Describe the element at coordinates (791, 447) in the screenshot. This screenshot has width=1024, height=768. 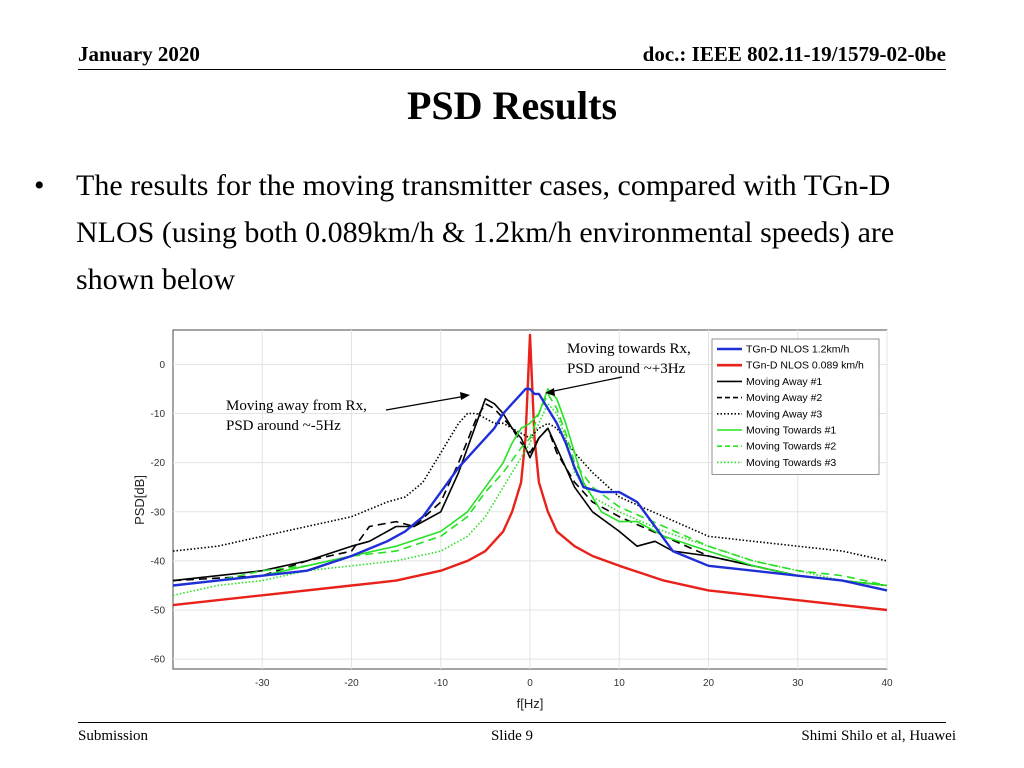
I see `legend-label: Moving Towards #2` at that location.